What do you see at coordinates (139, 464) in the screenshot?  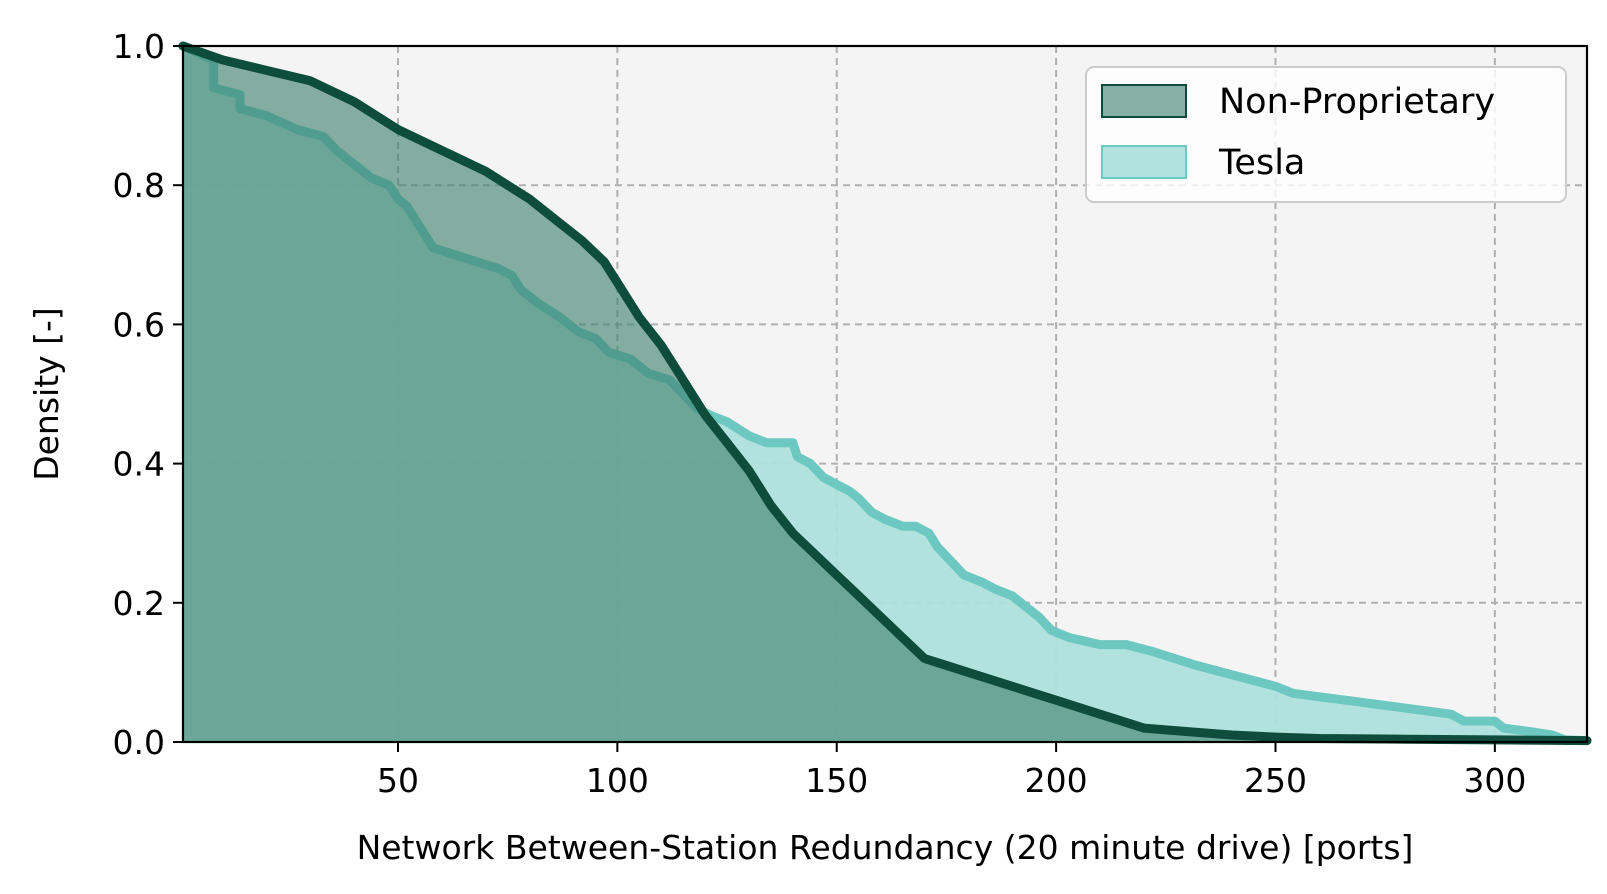 I see `y-tick-label-2: 0.4` at bounding box center [139, 464].